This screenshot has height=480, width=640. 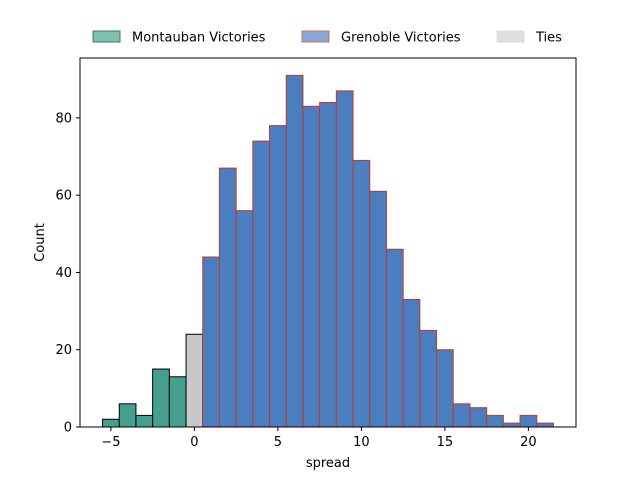 What do you see at coordinates (328, 463) in the screenshot?
I see `x-axis-label: spread` at bounding box center [328, 463].